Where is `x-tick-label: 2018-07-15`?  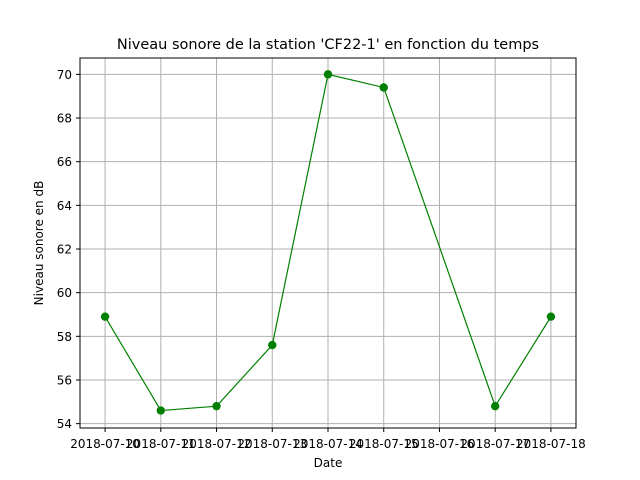 x-tick-label: 2018-07-15 is located at coordinates (384, 444).